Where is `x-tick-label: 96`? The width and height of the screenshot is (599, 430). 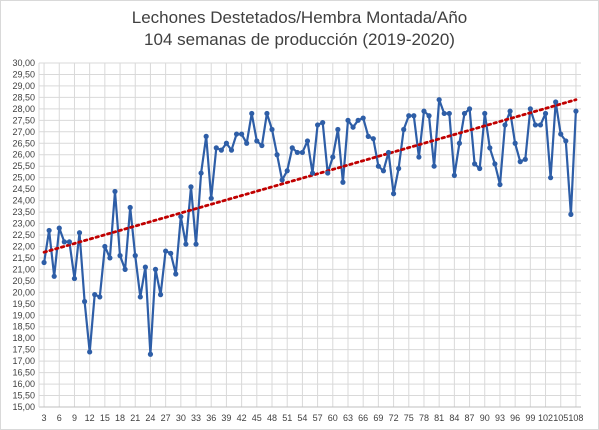 x-tick-label: 96 is located at coordinates (515, 418).